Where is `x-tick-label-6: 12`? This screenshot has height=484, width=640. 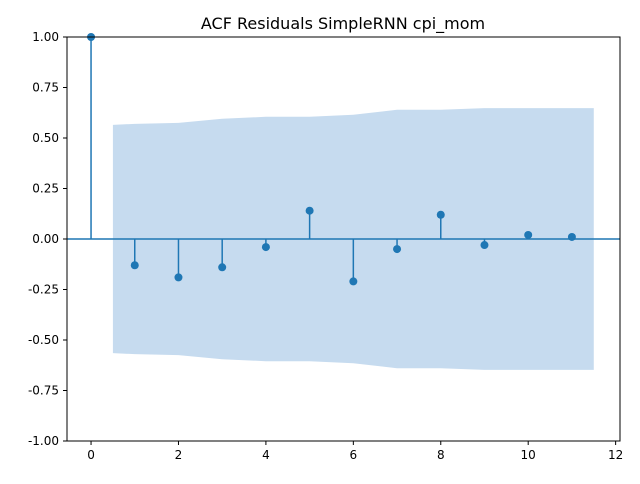
x-tick-label-6: 12 is located at coordinates (615, 455).